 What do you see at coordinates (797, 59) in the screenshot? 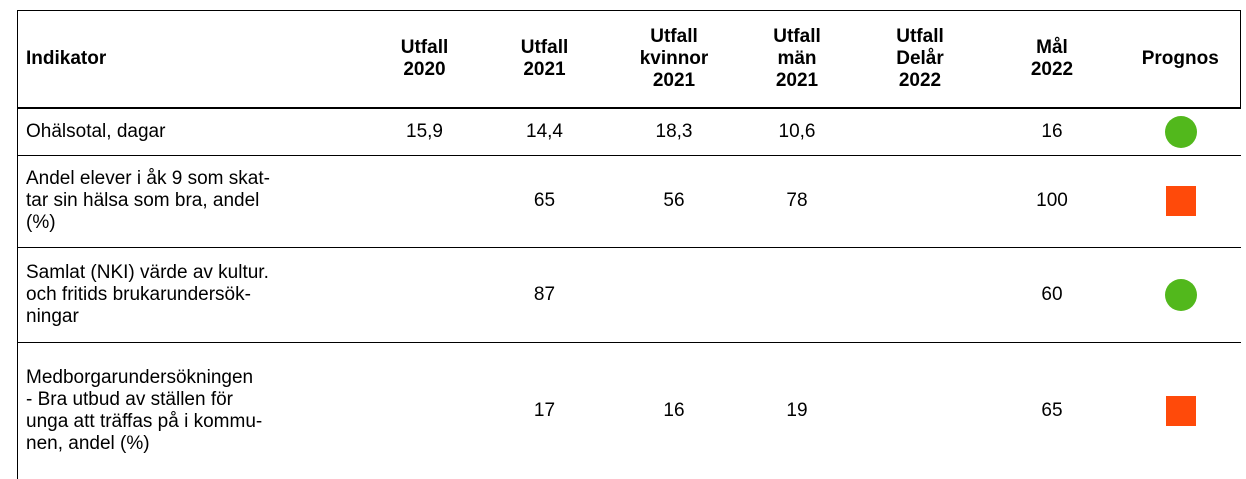
I see `header-cell: Utfall män 2021` at bounding box center [797, 59].